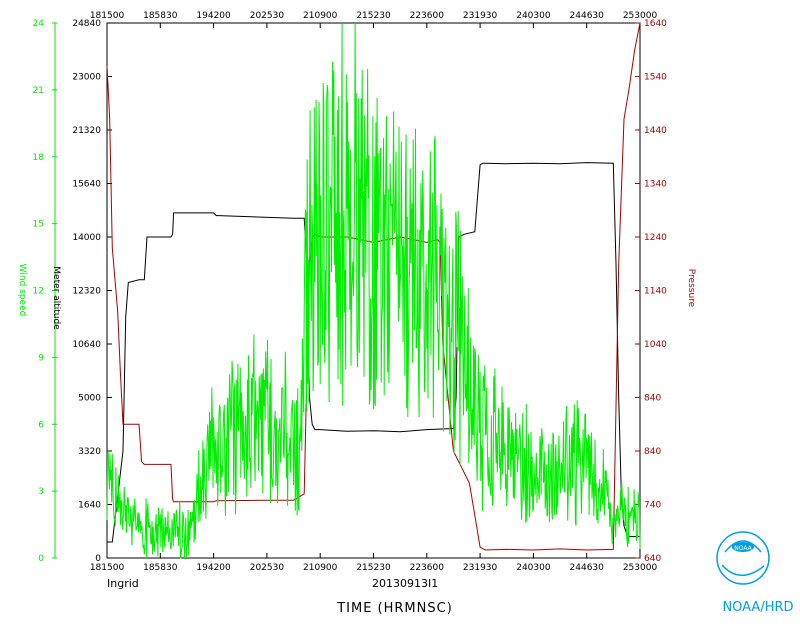 The height and width of the screenshot is (640, 800). Describe the element at coordinates (655, 78) in the screenshot. I see `pressure-tick-label: 1540` at that location.